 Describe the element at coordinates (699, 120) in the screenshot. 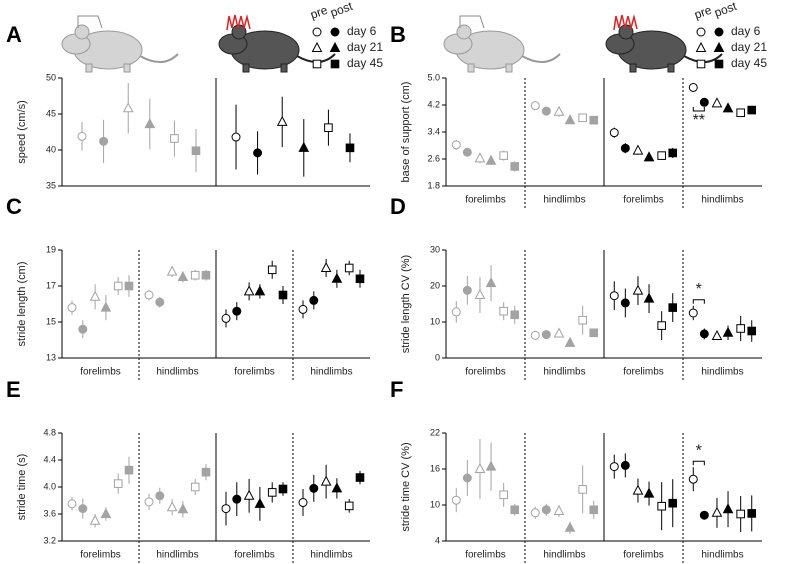

I see `significance-label: **` at that location.